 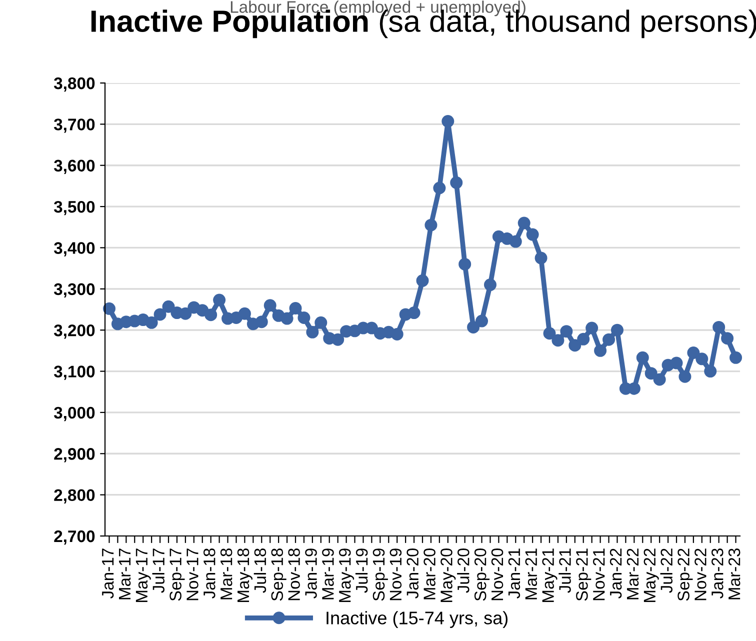 I want to click on x-tick-label: Jan-19, so click(x=311, y=573).